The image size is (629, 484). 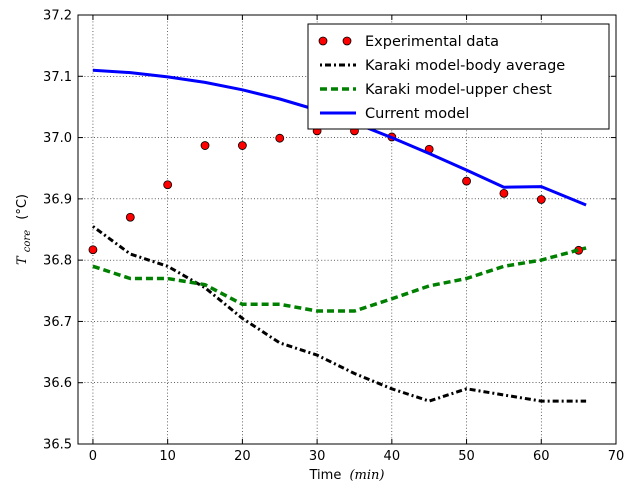 What do you see at coordinates (366, 475) in the screenshot?
I see `x-axis-label-unit: (min)` at bounding box center [366, 475].